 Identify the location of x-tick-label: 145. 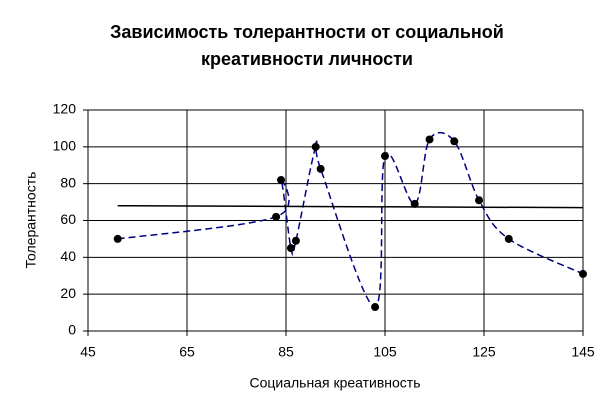
(583, 352).